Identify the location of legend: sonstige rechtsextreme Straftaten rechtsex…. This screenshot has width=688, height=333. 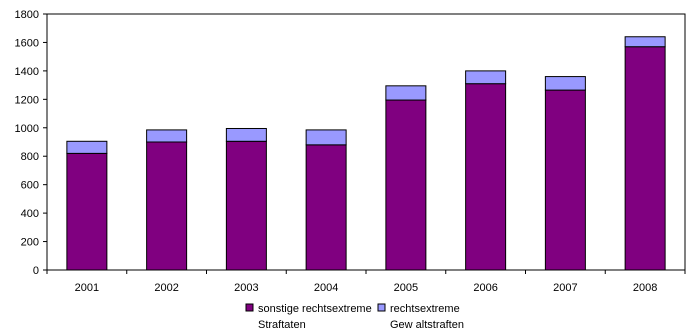
(354, 317).